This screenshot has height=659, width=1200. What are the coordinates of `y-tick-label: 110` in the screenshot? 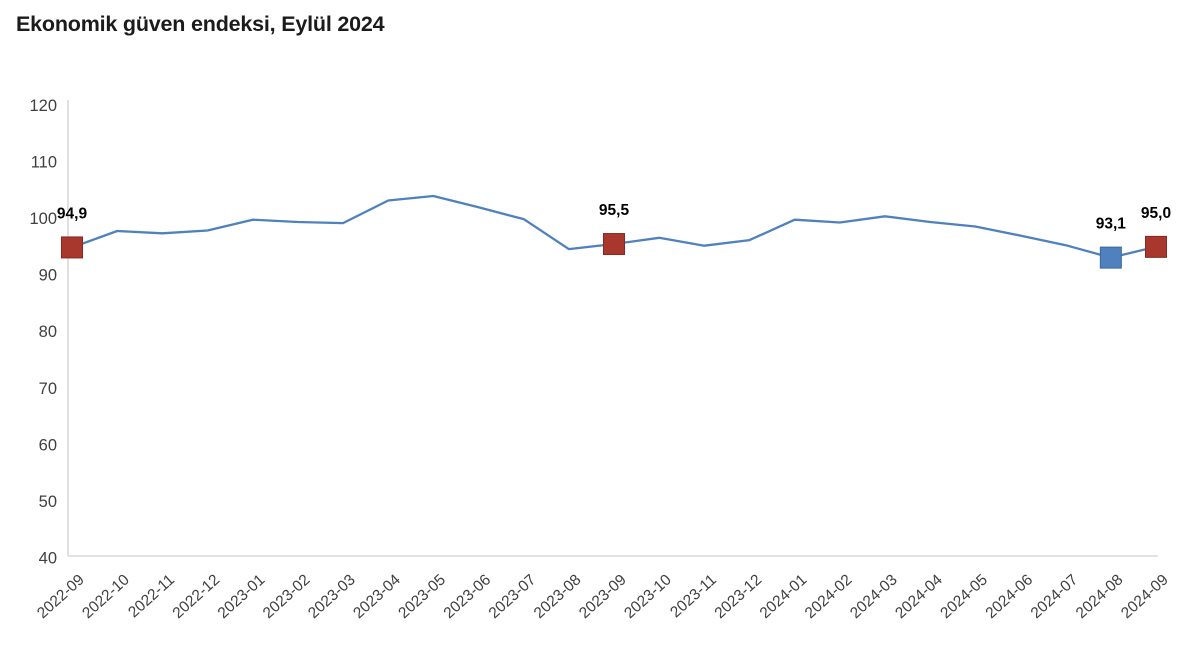 It's located at (44, 163).